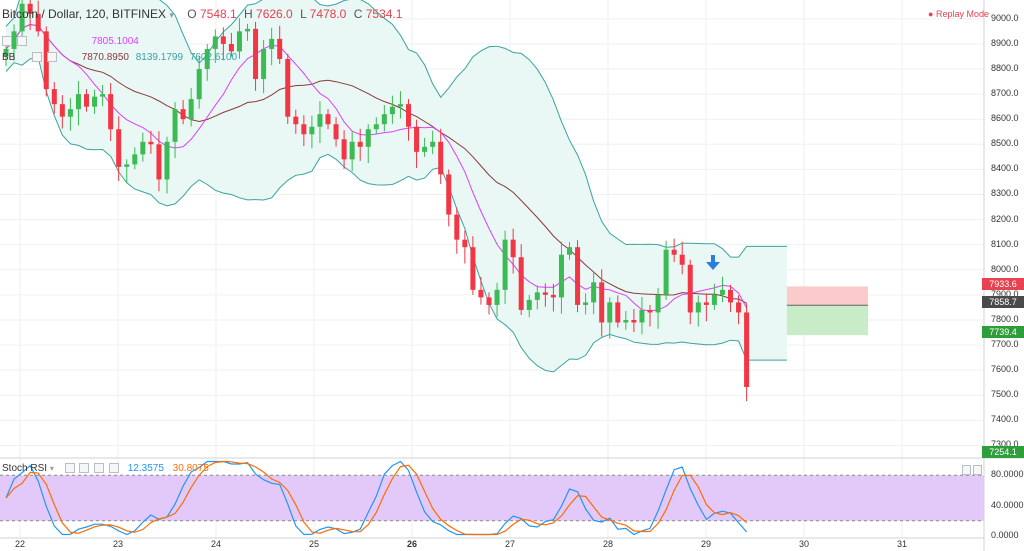 Image resolution: width=1024 pixels, height=551 pixels. What do you see at coordinates (1005, 68) in the screenshot?
I see `price-tick: 8800.0` at bounding box center [1005, 68].